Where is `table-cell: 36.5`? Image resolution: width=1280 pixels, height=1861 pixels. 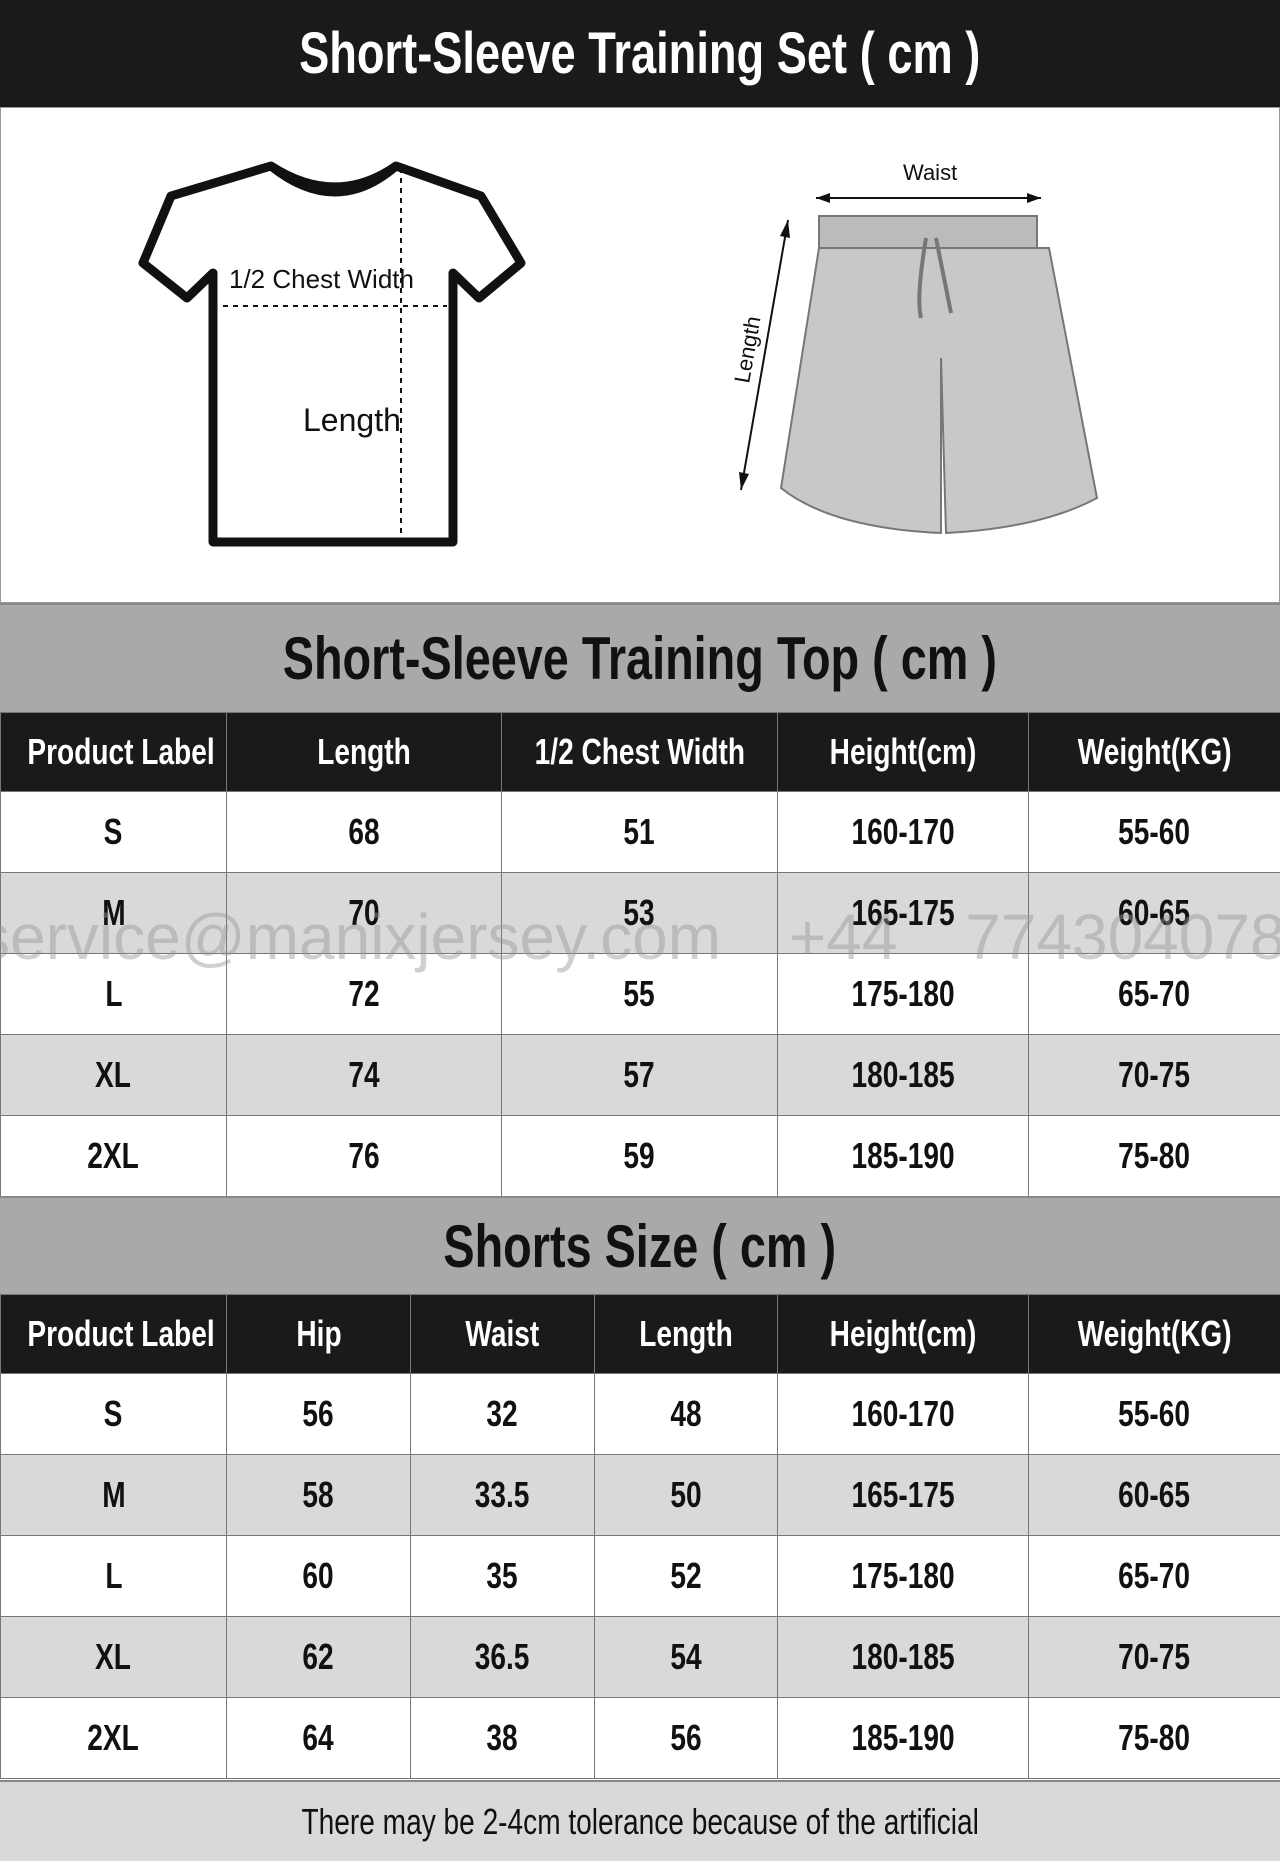
table-cell: 36.5 is located at coordinates (502, 1657).